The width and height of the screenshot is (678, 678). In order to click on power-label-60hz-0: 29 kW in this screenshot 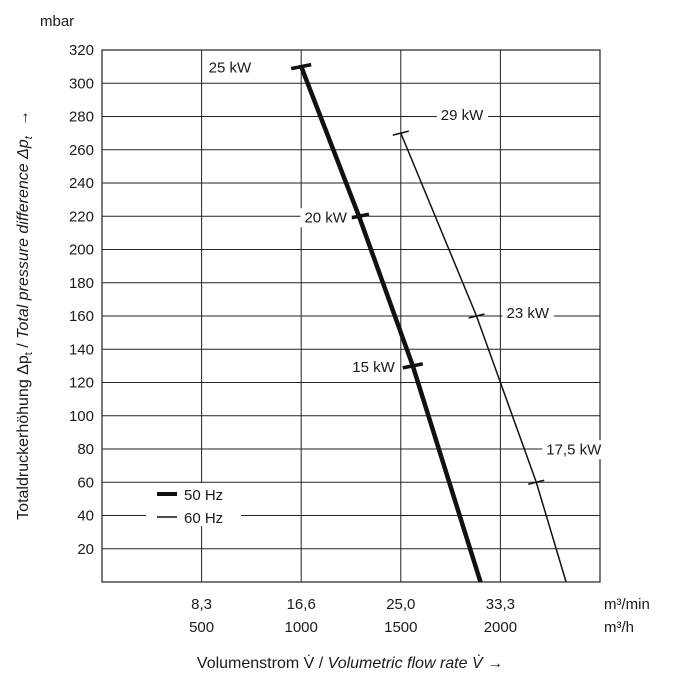, I will do `click(462, 115)`.